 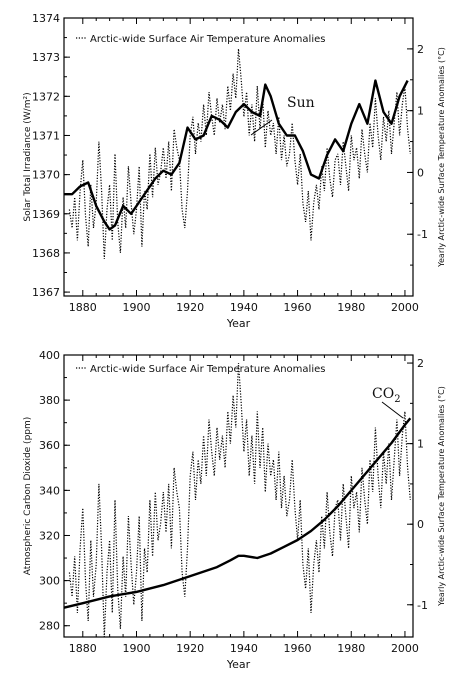 What do you see at coordinates (49, 445) in the screenshot?
I see `y-tick-label: 360` at bounding box center [49, 445].